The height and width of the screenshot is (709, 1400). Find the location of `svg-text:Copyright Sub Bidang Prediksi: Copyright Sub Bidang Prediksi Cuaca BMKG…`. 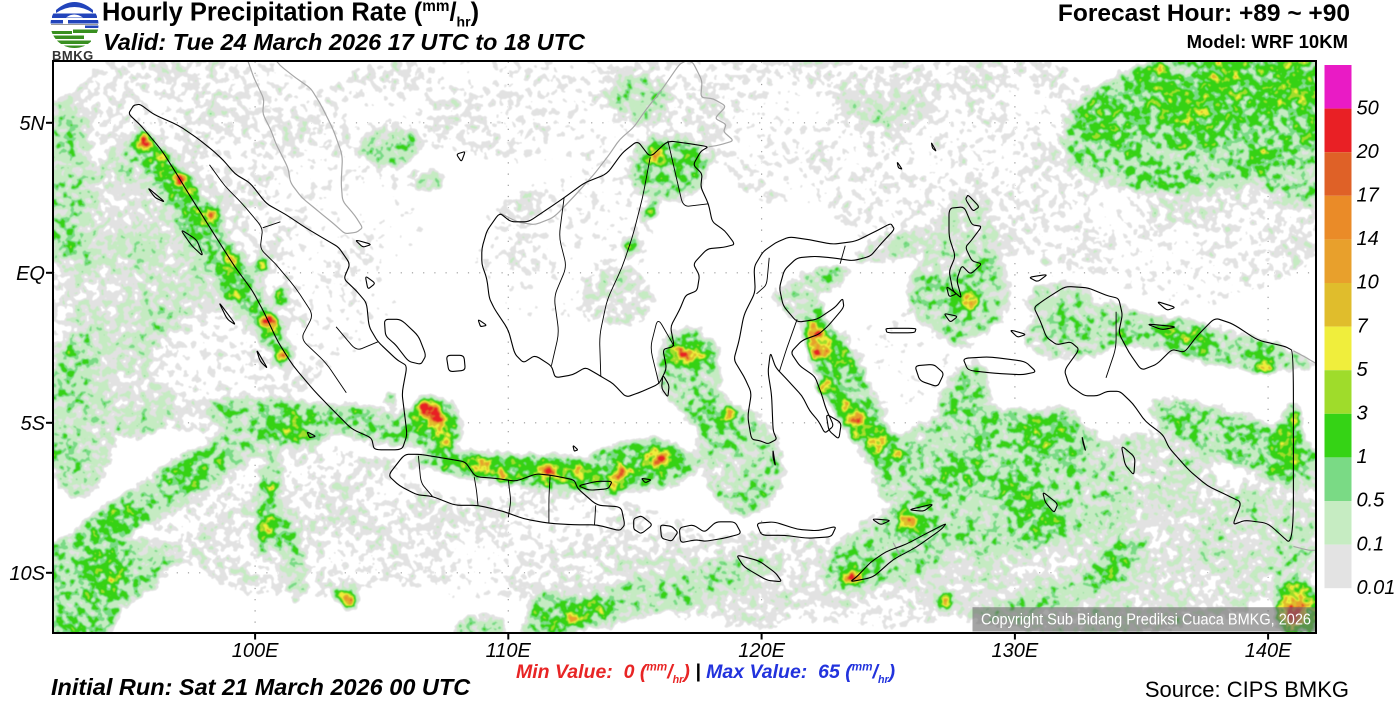

svg-text:Copyright Sub Bidang Prediksi: Copyright Sub Bidang Prediksi Cuaca BMKG… is located at coordinates (1146, 620).